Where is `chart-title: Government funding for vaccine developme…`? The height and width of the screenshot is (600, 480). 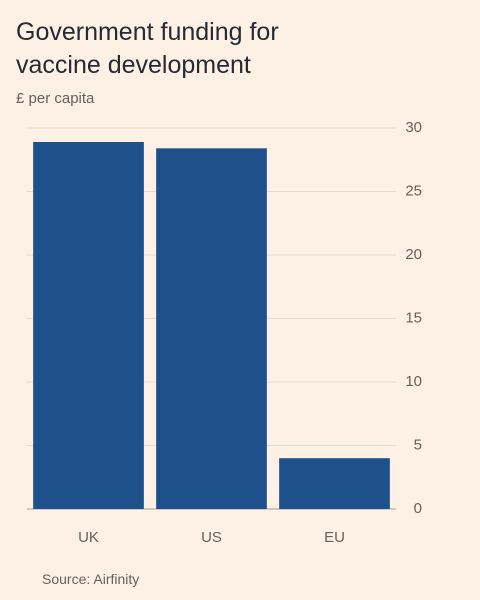
chart-title: Government funding for vaccine developme… is located at coordinates (147, 48).